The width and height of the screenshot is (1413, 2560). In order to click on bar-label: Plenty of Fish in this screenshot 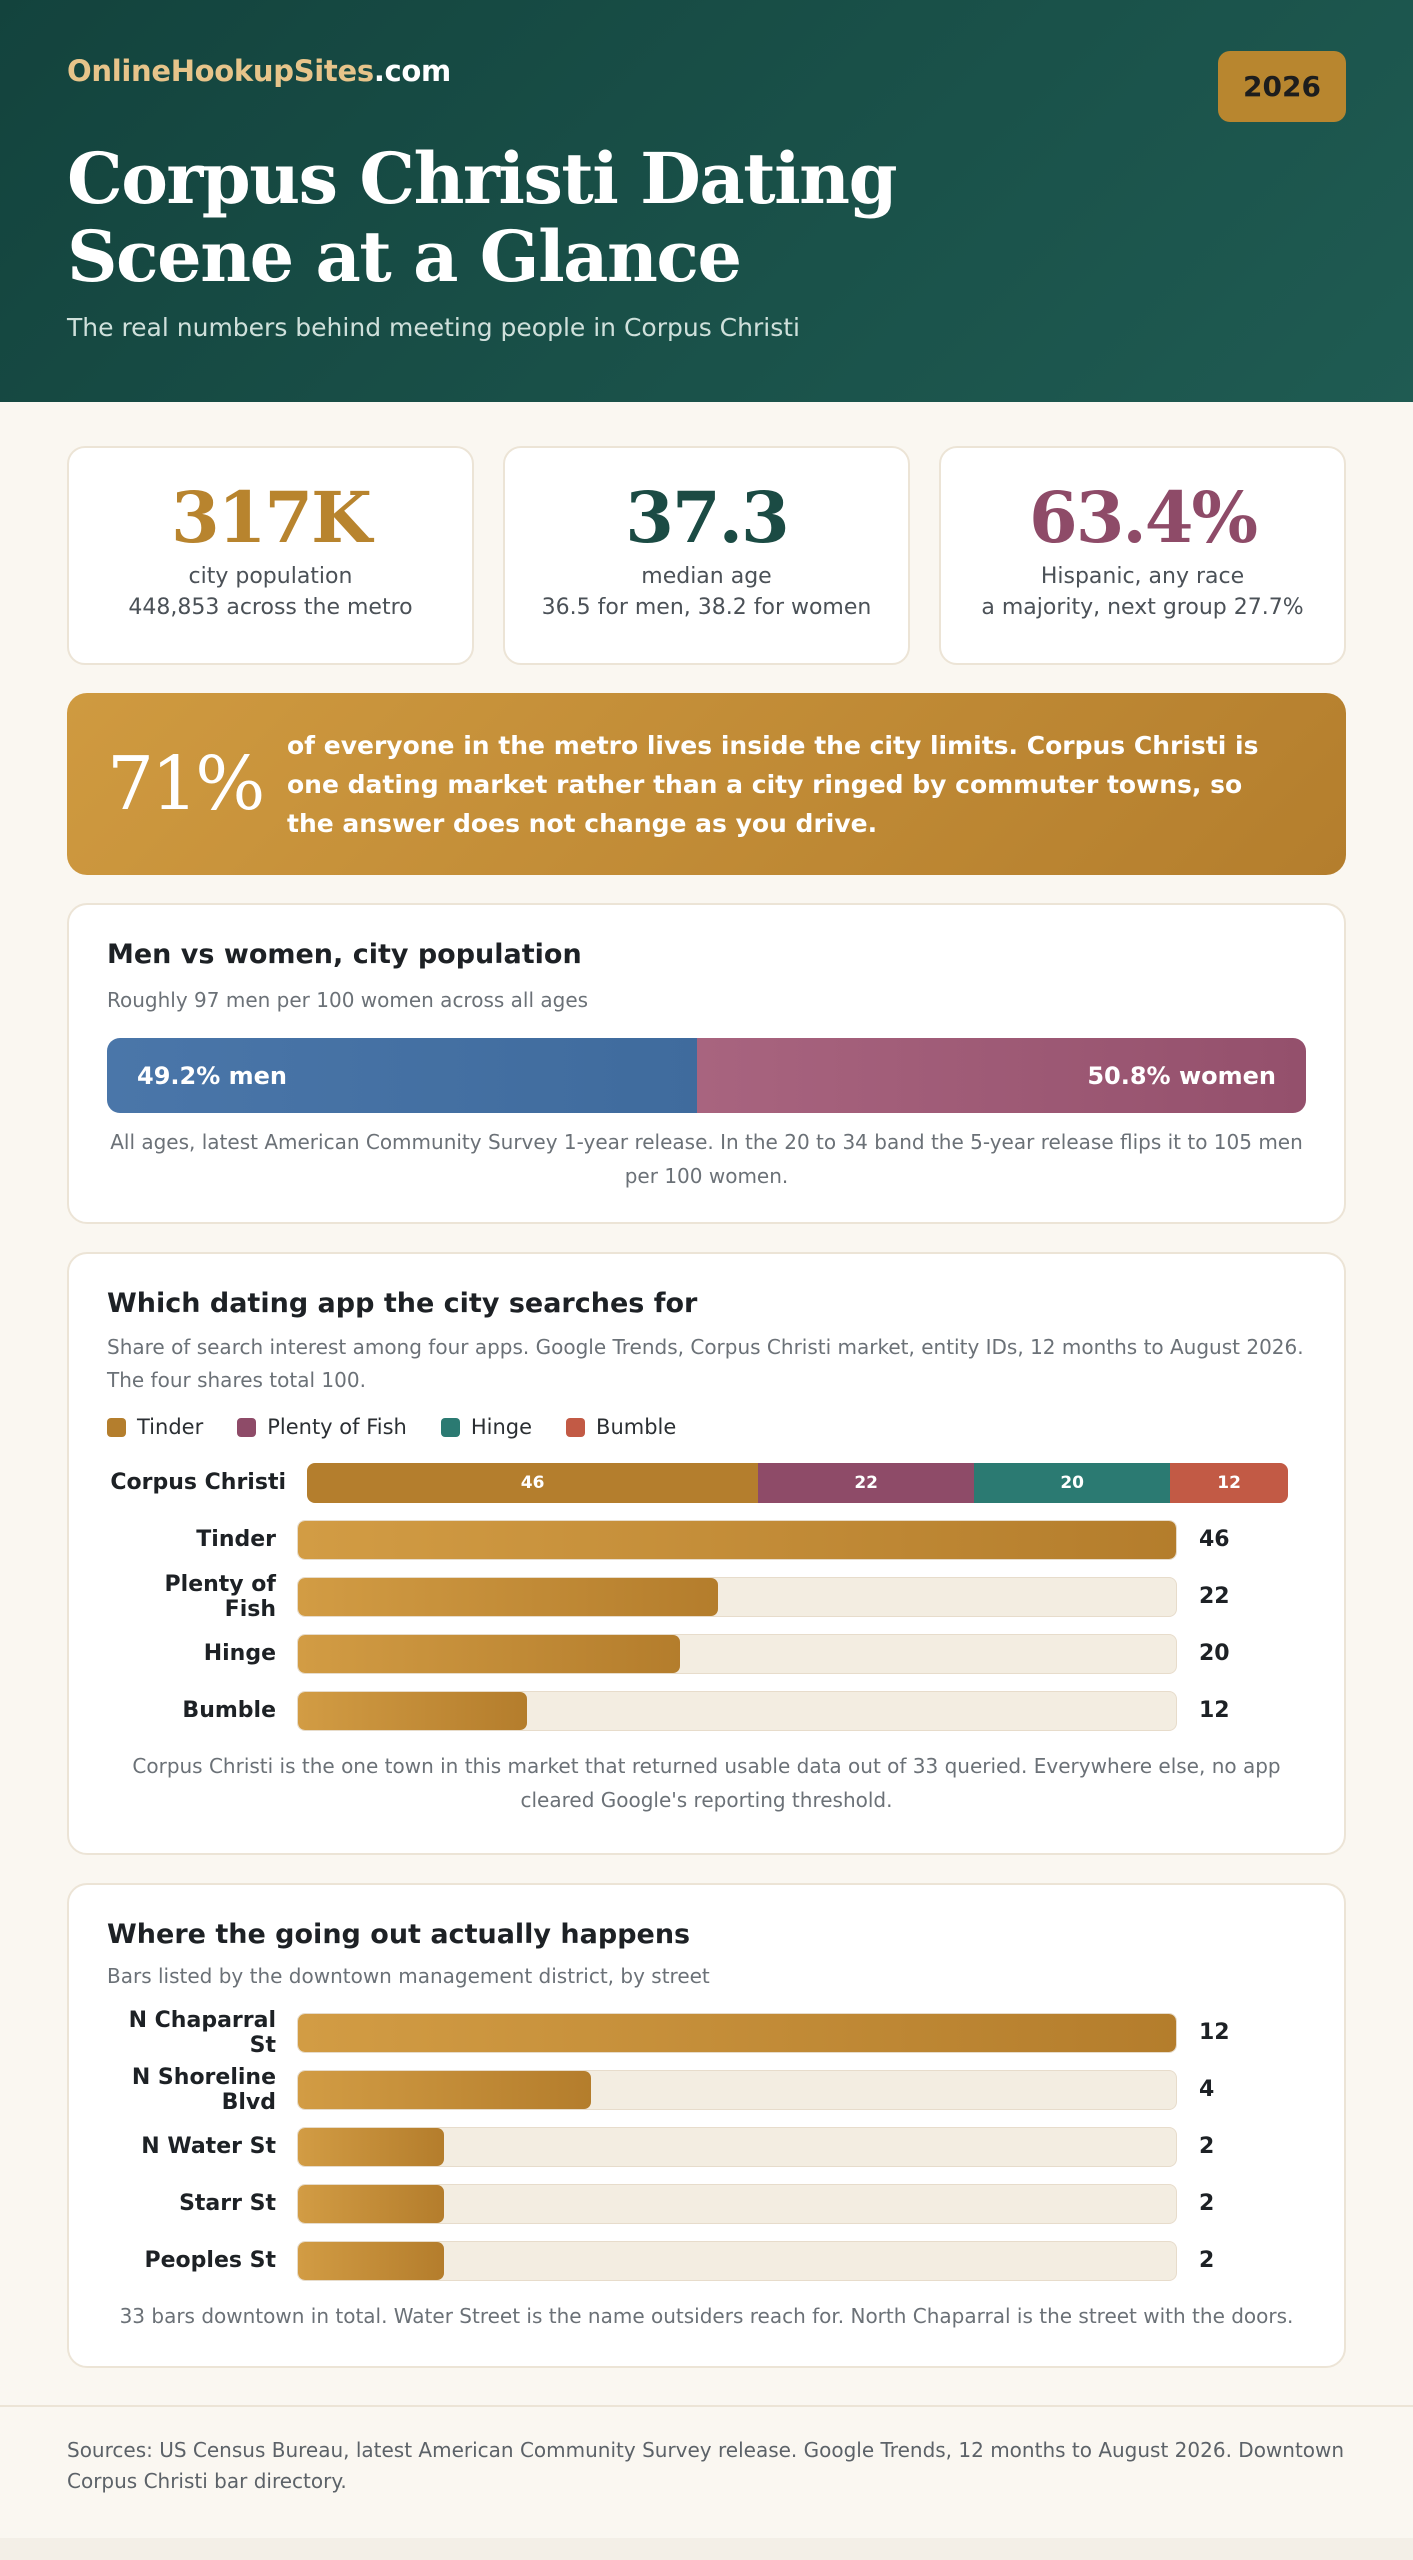, I will do `click(220, 1596)`.